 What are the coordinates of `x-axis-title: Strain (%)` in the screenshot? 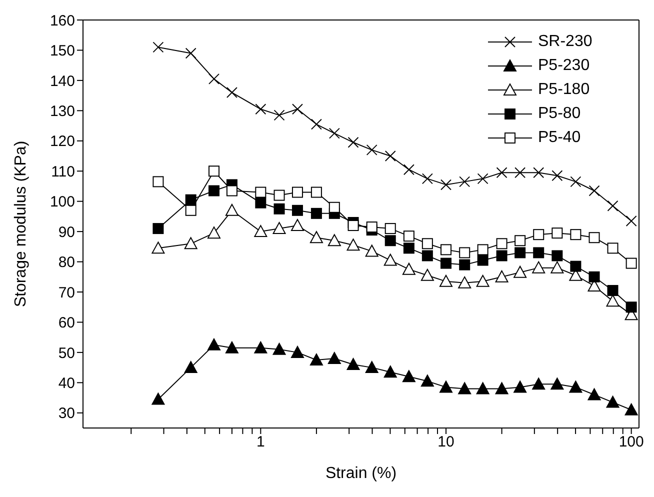 It's located at (361, 473).